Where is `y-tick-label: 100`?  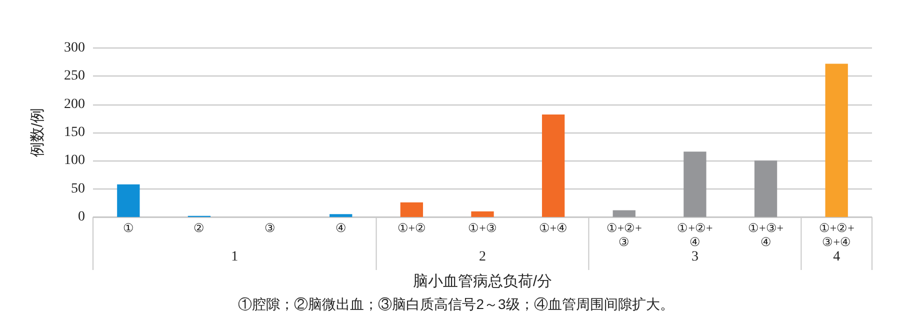
y-tick-label: 100 is located at coordinates (74, 160).